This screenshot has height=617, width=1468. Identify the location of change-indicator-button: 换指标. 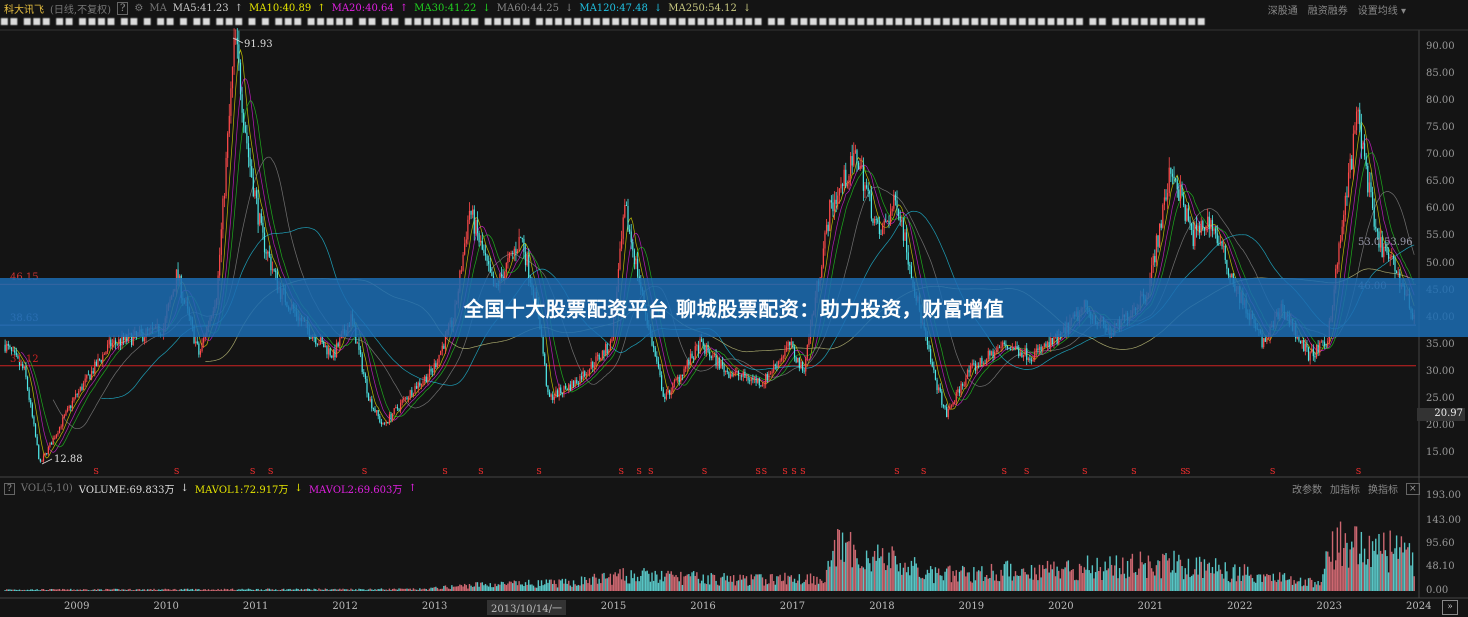
(1383, 490).